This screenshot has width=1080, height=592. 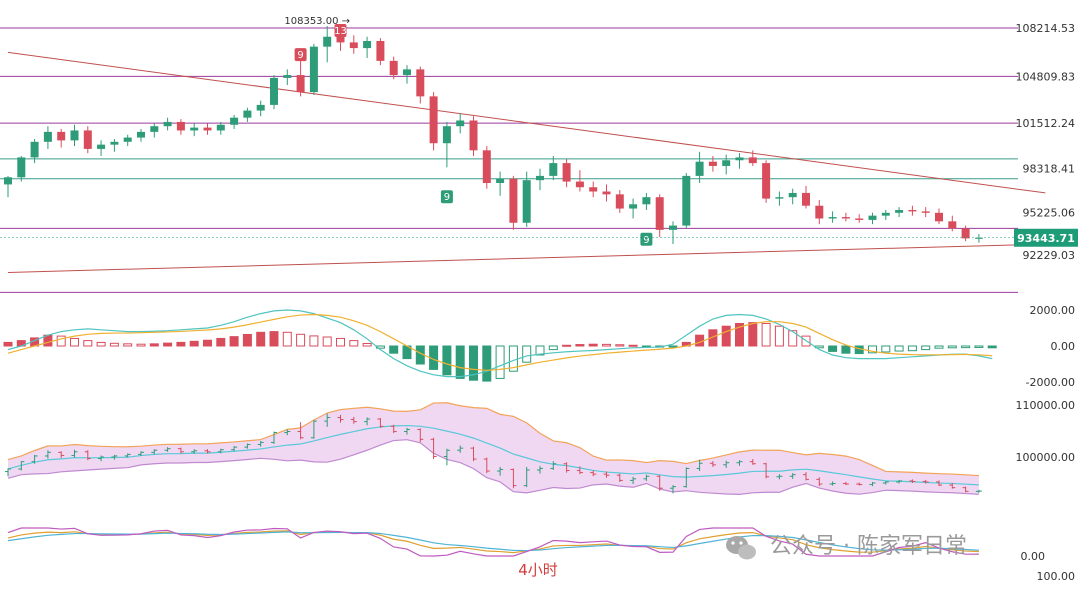 What do you see at coordinates (493, 467) in the screenshot?
I see `bollinger-lower` at bounding box center [493, 467].